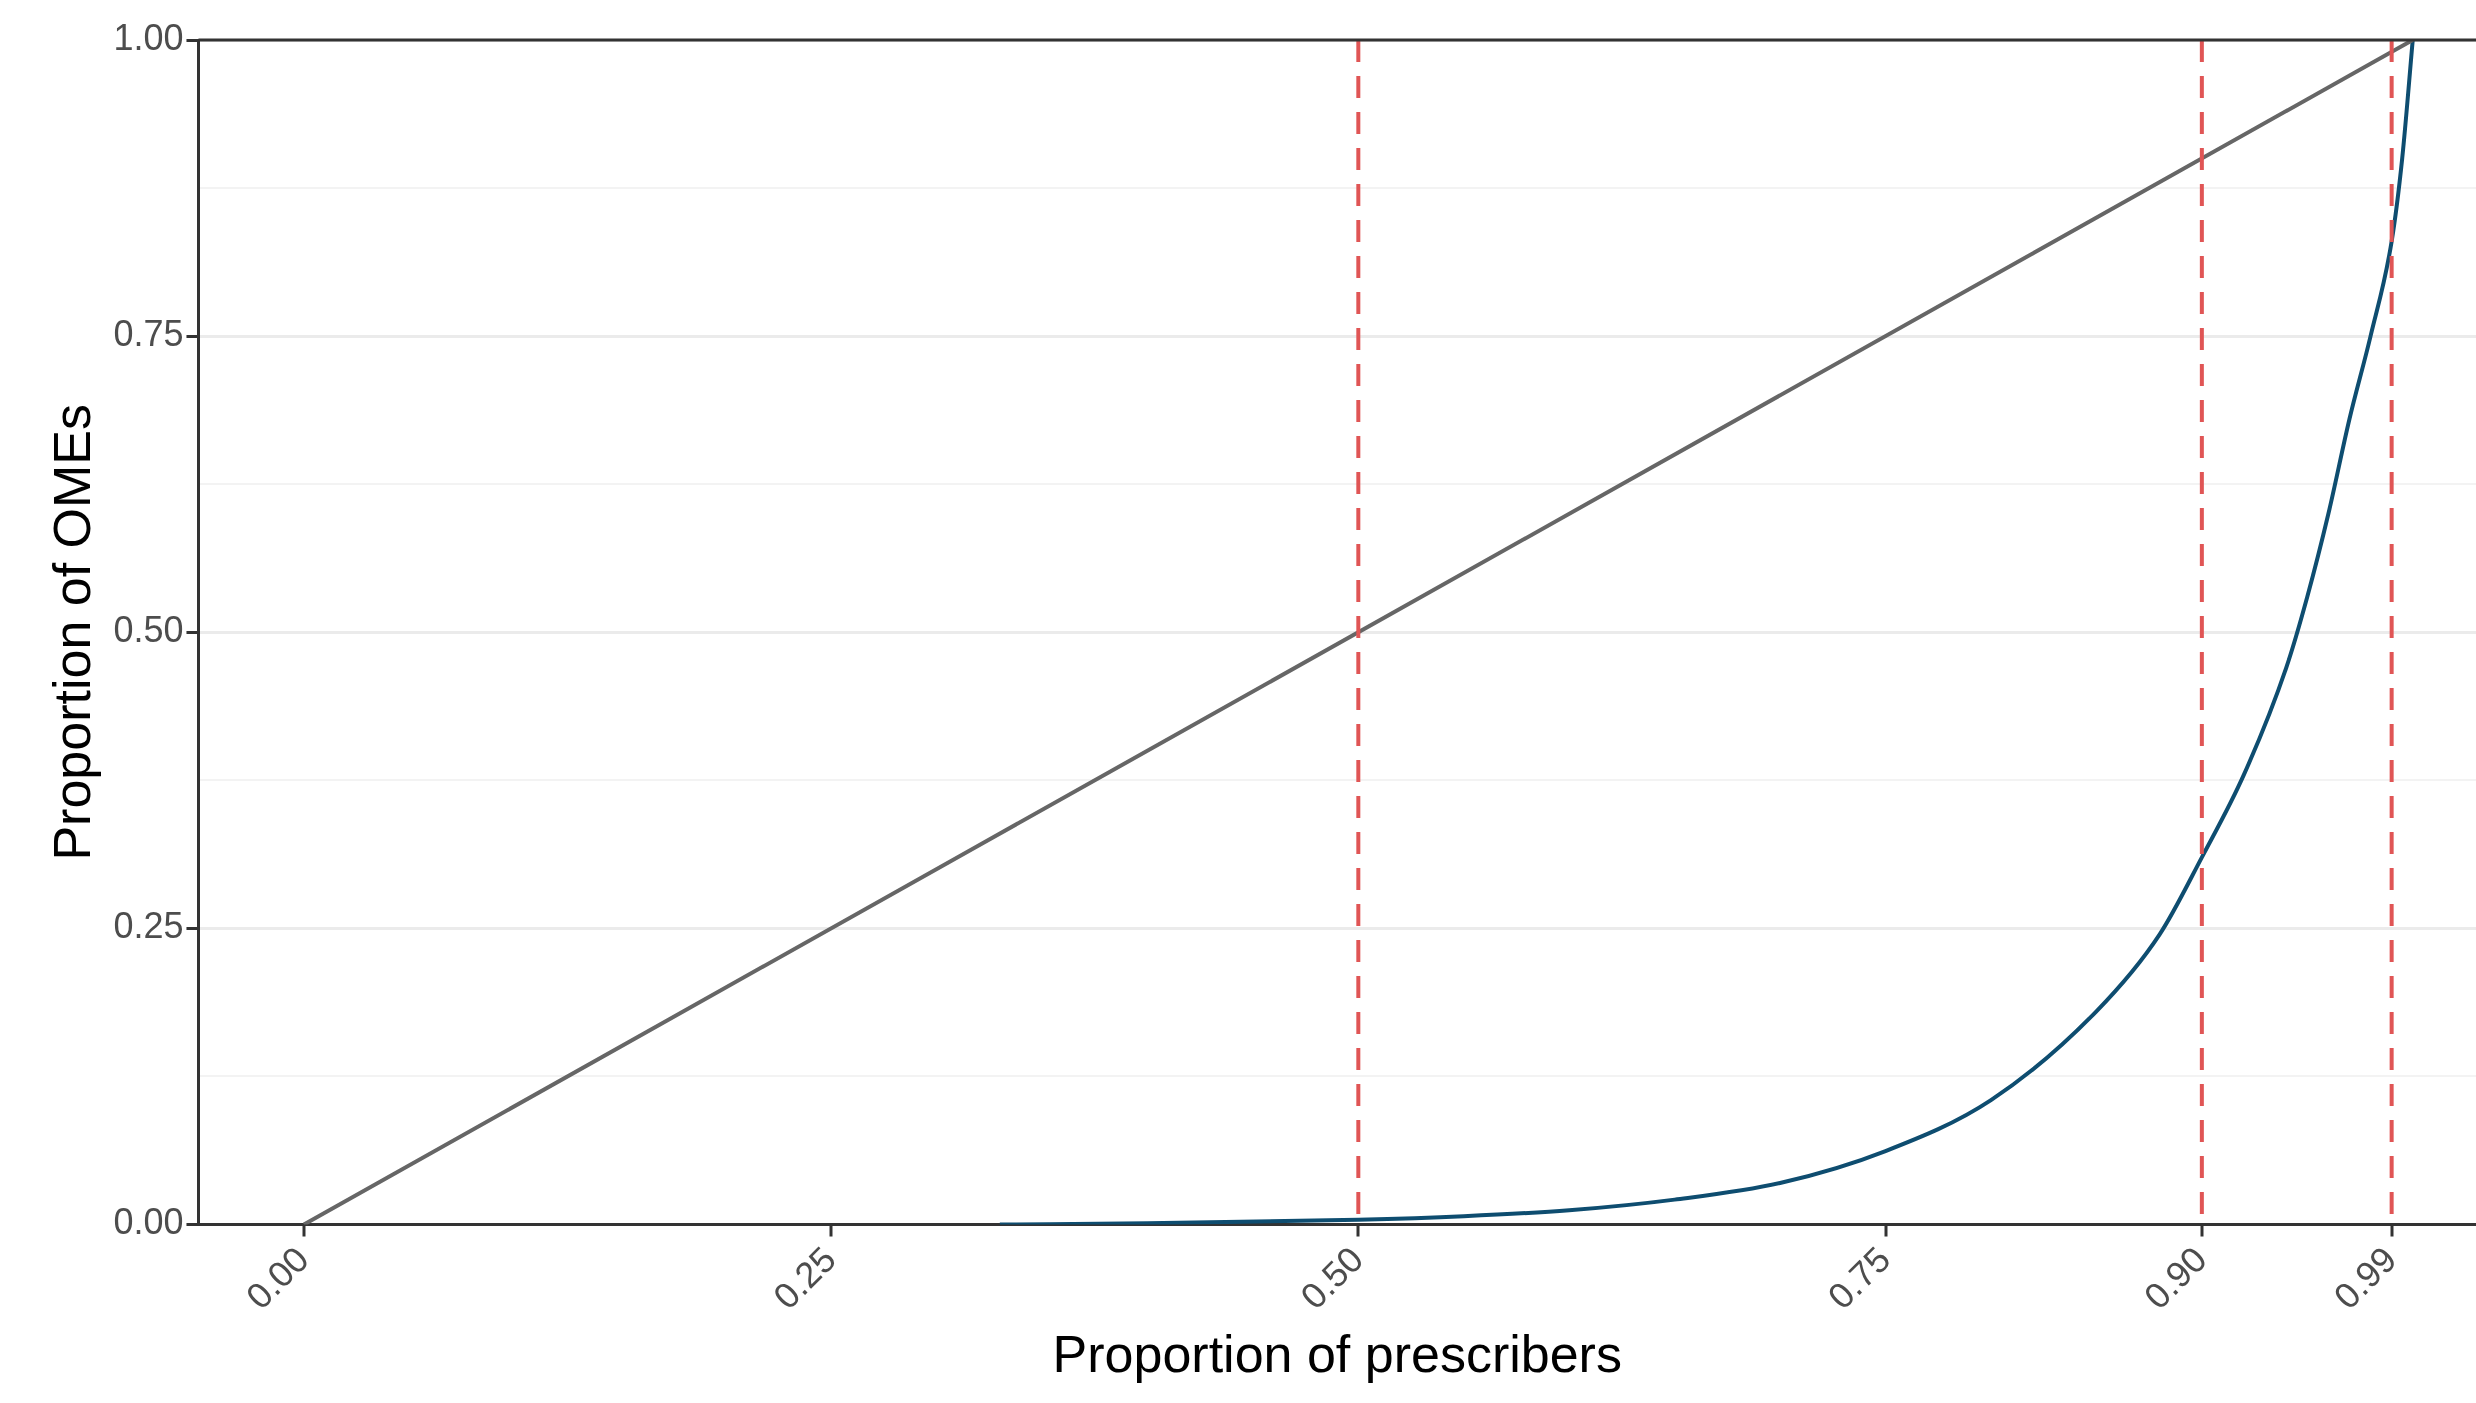 This screenshot has width=2476, height=1403. Describe the element at coordinates (804, 1278) in the screenshot. I see `x-tick-label: 0.25` at that location.